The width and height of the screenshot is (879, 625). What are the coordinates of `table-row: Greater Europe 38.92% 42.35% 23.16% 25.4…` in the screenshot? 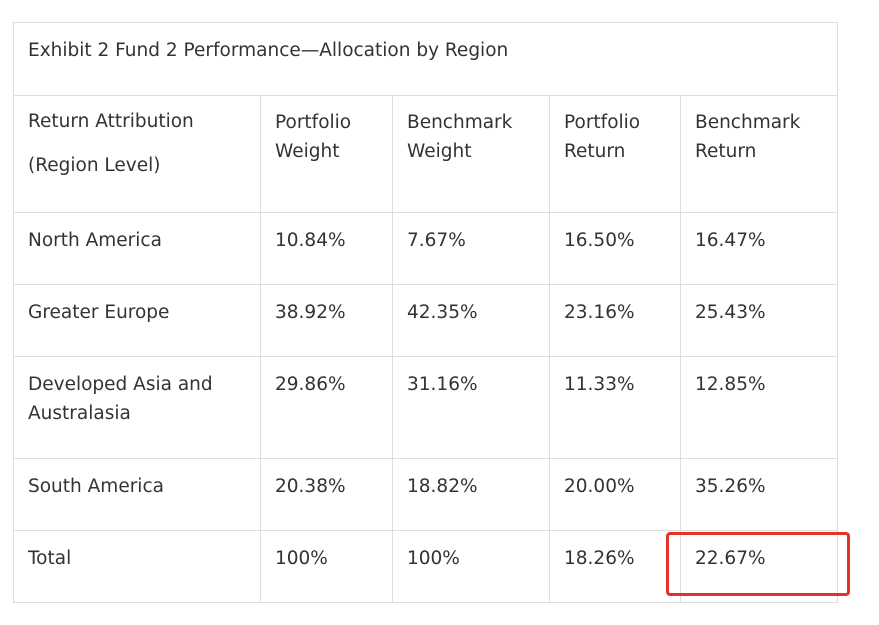 It's located at (426, 320).